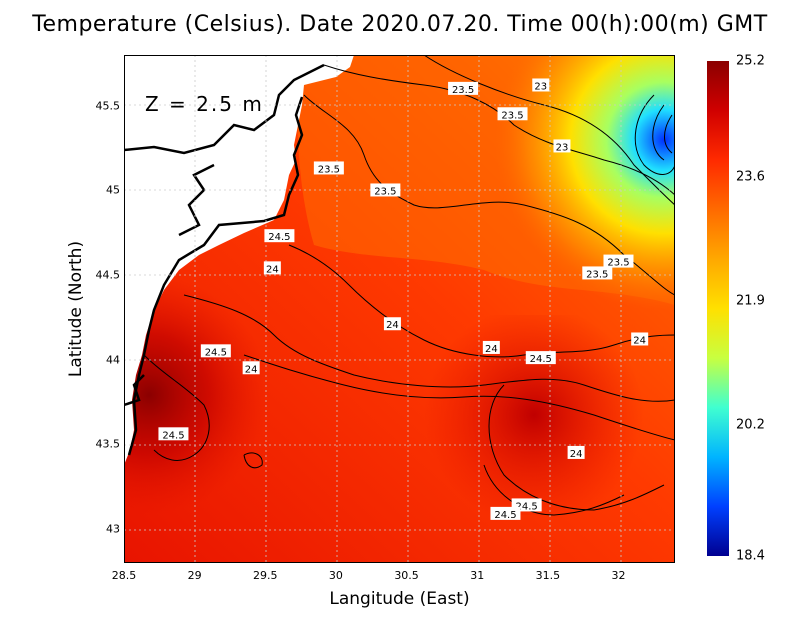 The width and height of the screenshot is (800, 618). I want to click on colorbar-tick-label: 20.2, so click(750, 425).